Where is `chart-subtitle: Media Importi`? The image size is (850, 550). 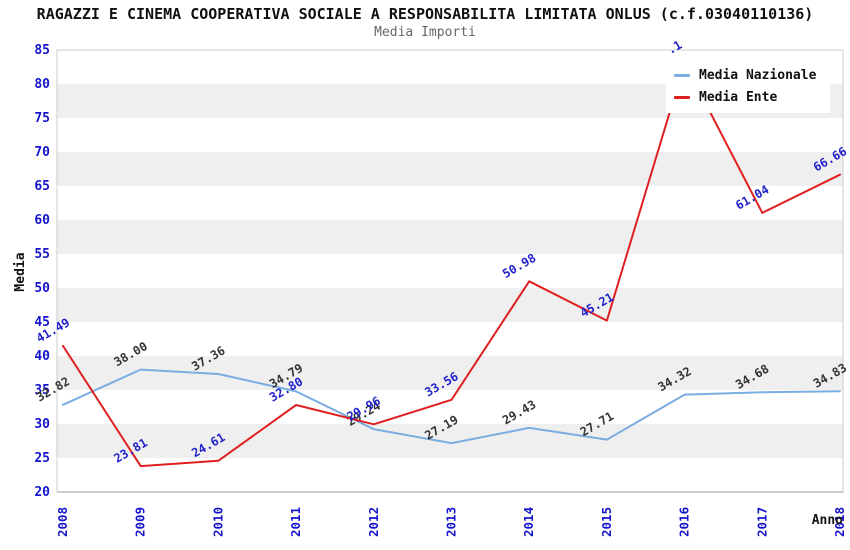
chart-subtitle: Media Importi is located at coordinates (425, 32).